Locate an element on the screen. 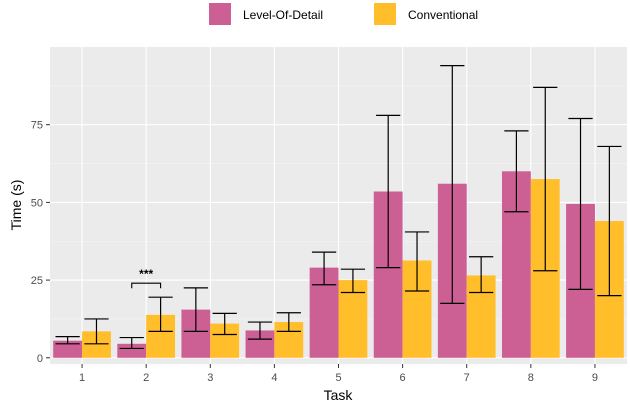  y-tick-label: 0 is located at coordinates (40, 359).